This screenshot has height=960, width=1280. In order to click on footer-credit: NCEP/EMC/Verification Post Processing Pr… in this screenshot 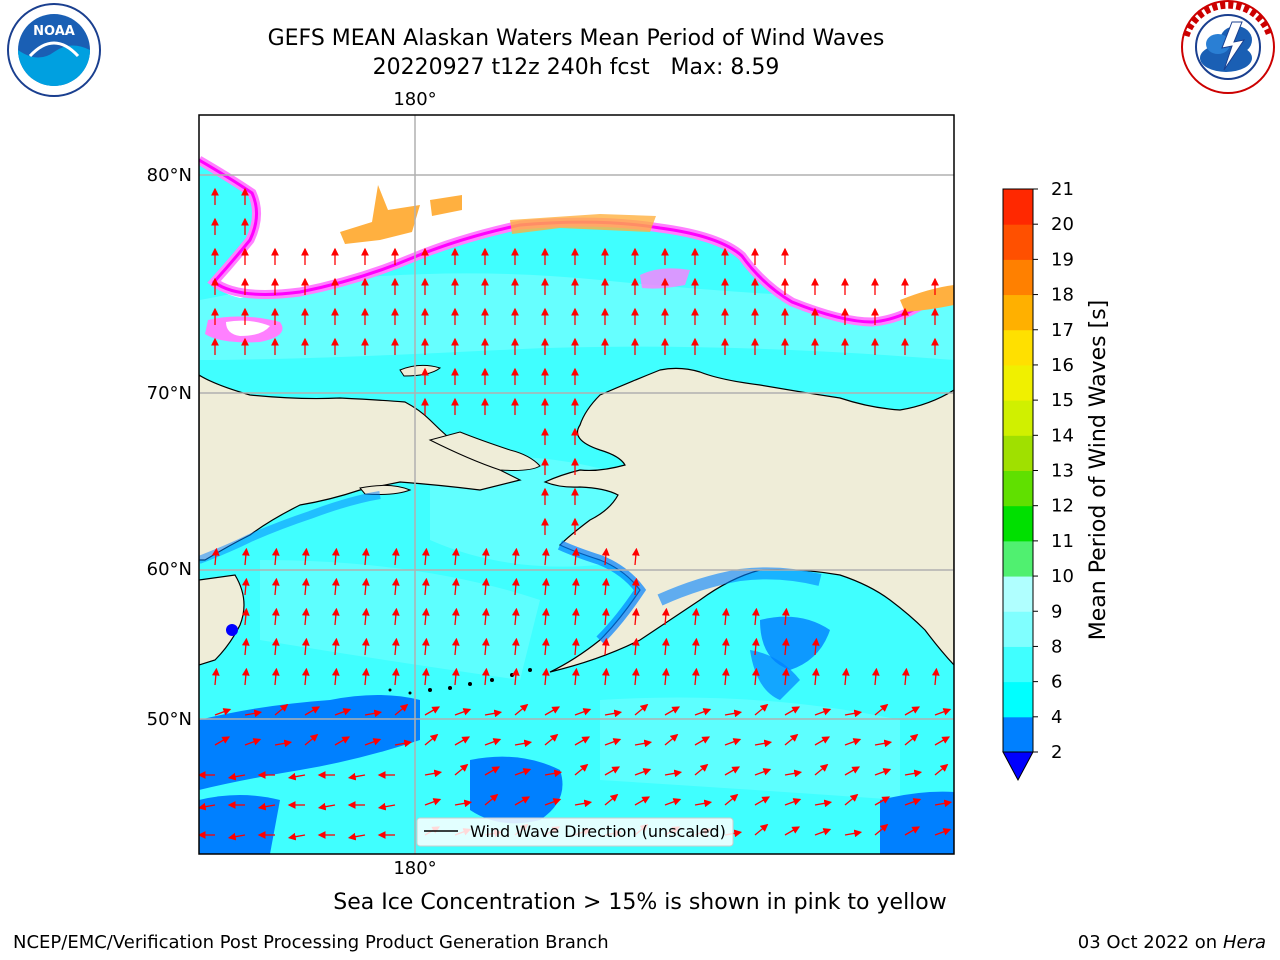, I will do `click(311, 942)`.